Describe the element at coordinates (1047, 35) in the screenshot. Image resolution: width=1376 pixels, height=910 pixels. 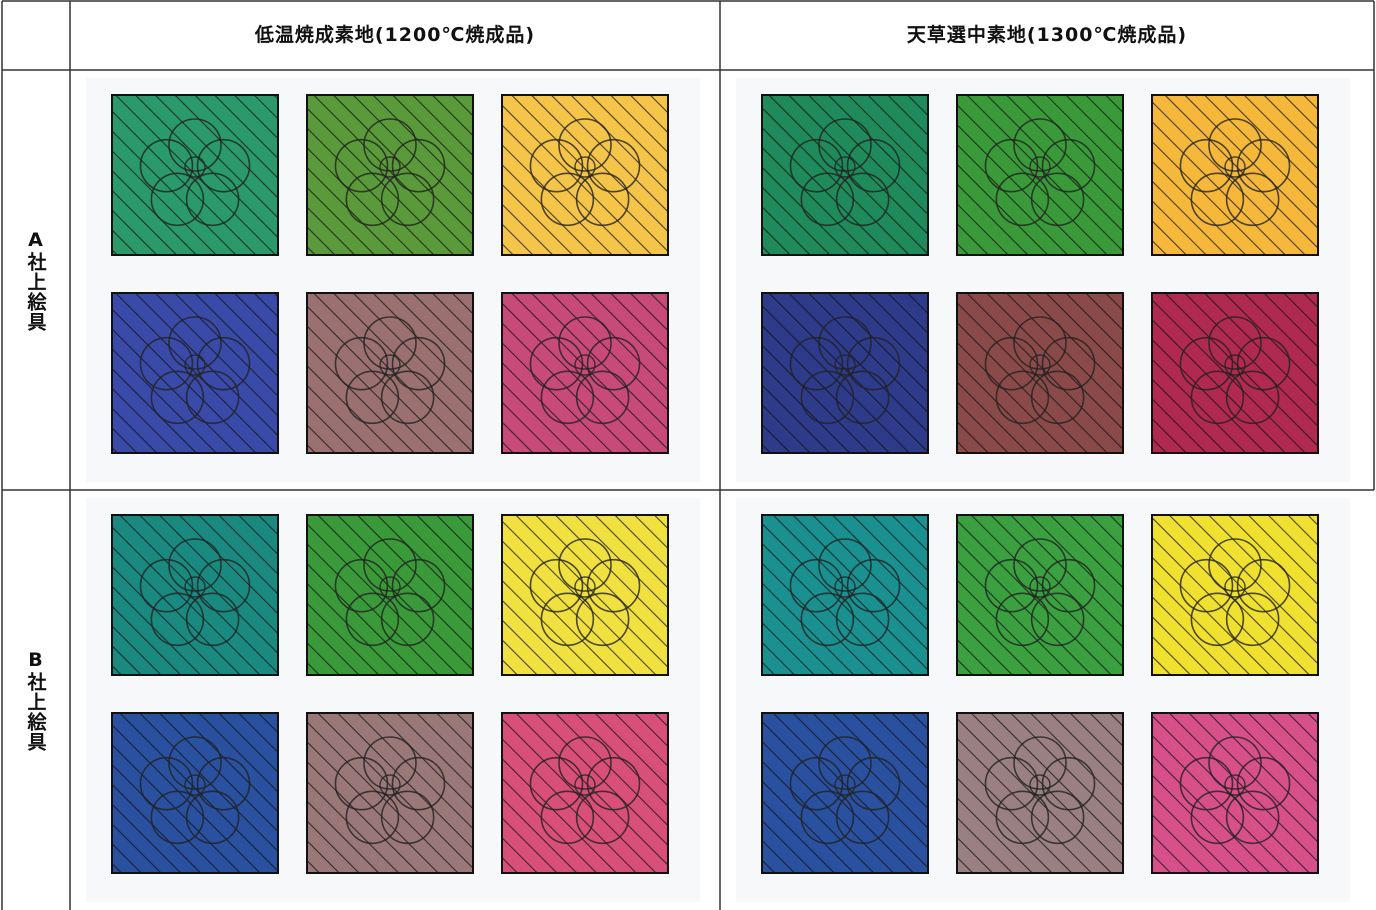
I see `column-header: 天草選中素地(1300℃焼成品)` at that location.